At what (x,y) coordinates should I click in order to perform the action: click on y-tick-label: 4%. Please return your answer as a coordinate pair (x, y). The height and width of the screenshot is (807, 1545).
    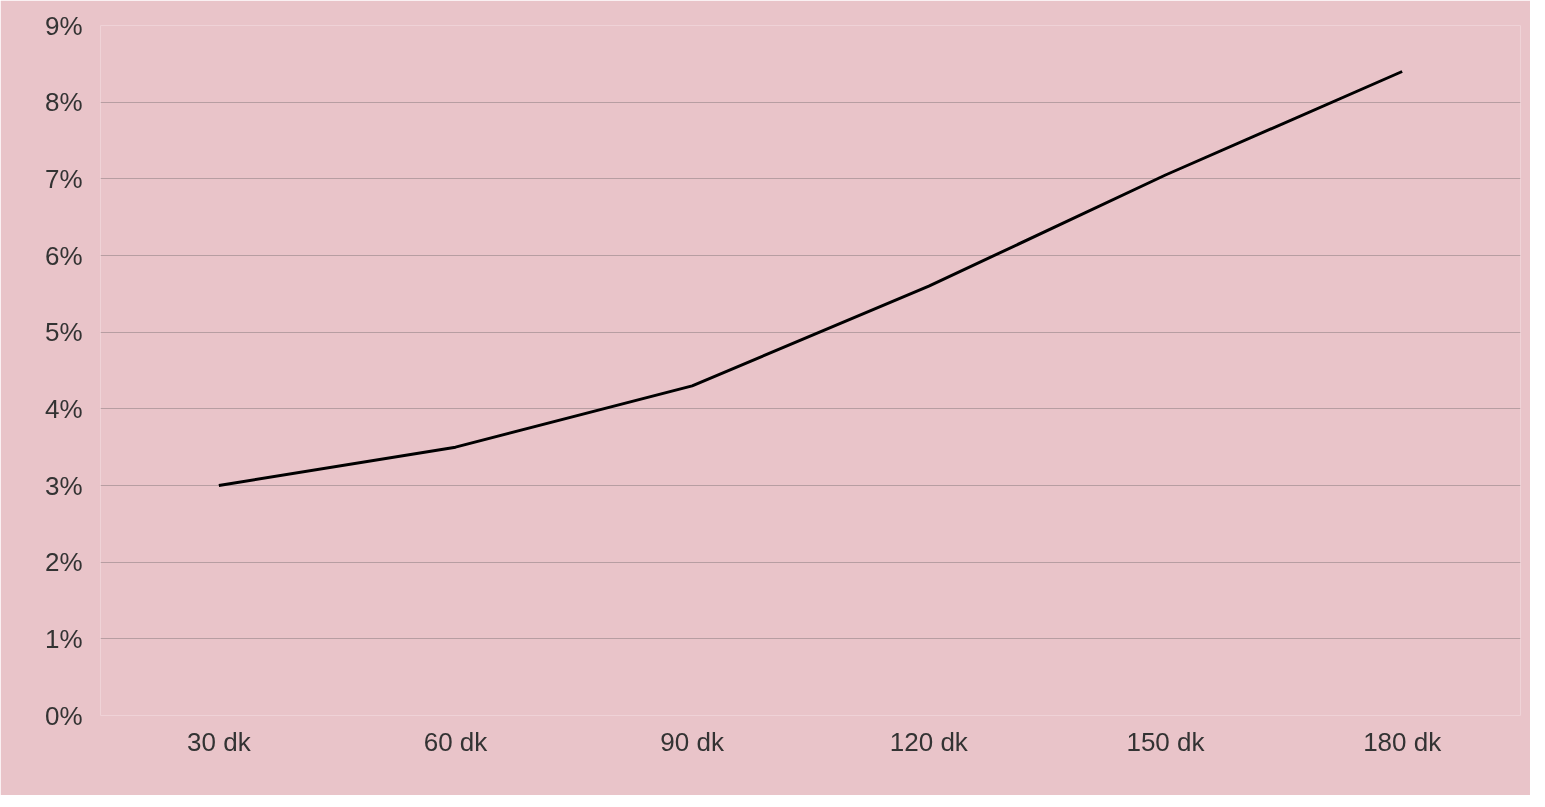
    Looking at the image, I should click on (63, 408).